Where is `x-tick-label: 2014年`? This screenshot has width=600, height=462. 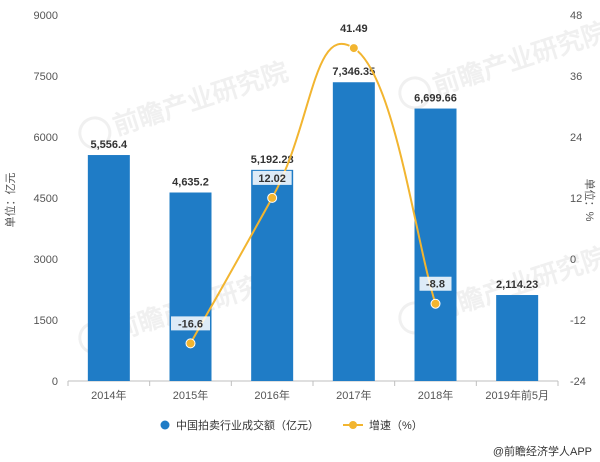 x-tick-label: 2014年 is located at coordinates (108, 395).